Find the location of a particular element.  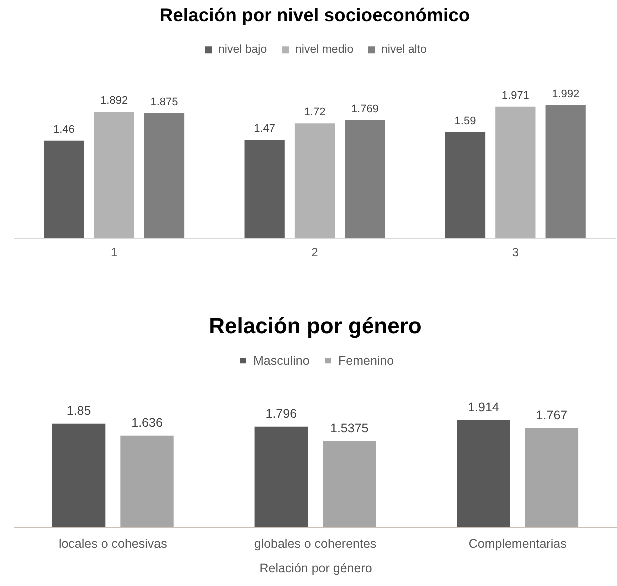

data-label: 1.892 is located at coordinates (114, 101).